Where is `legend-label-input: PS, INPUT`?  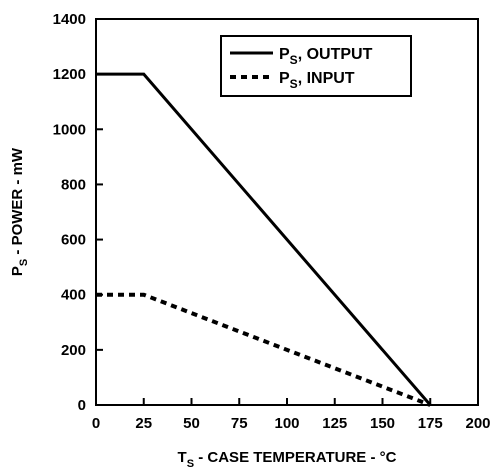
legend-label-input: PS, INPUT is located at coordinates (317, 80).